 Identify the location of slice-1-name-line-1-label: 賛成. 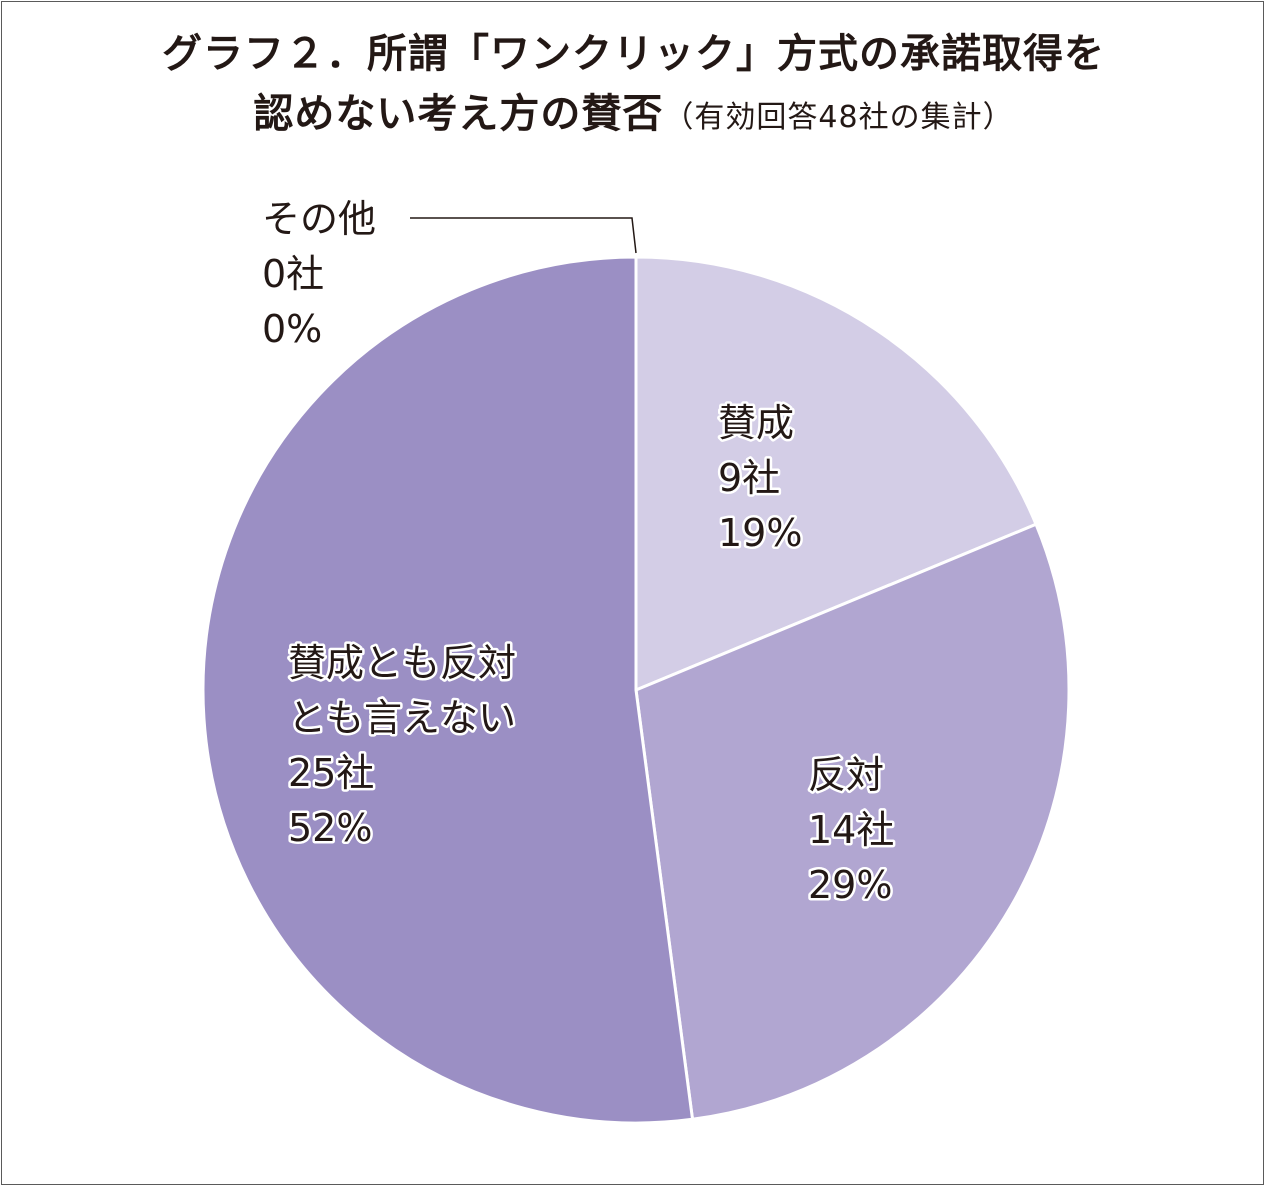
(756, 423).